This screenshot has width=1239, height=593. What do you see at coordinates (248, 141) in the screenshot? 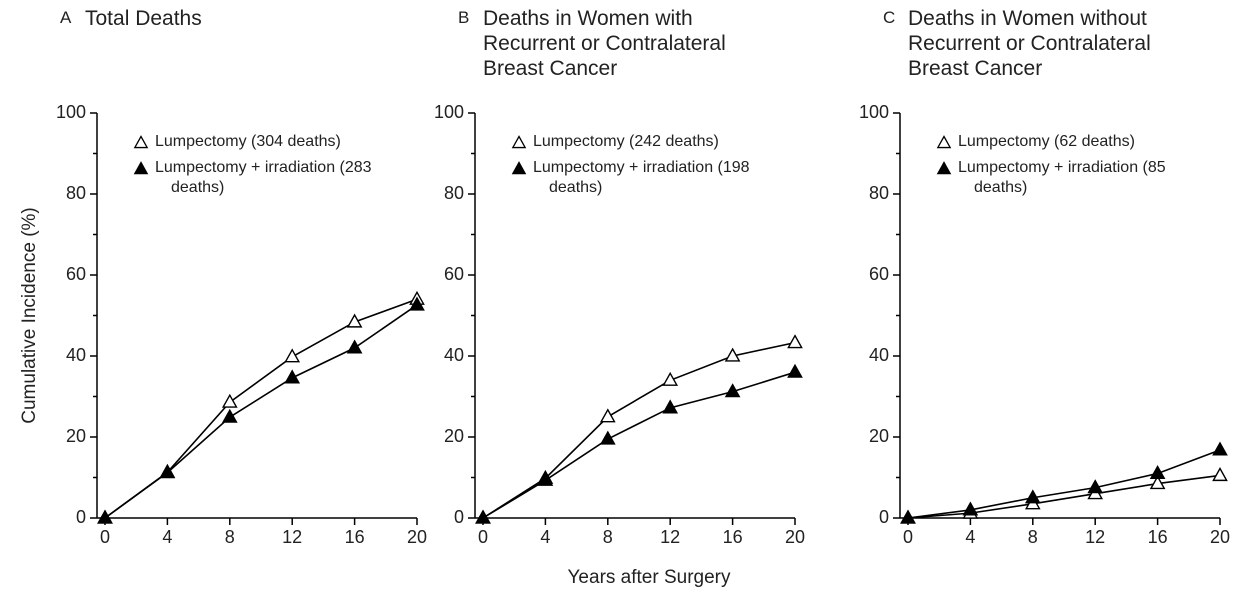
I see `legend-label: Lumpectomy (304 deaths)` at bounding box center [248, 141].